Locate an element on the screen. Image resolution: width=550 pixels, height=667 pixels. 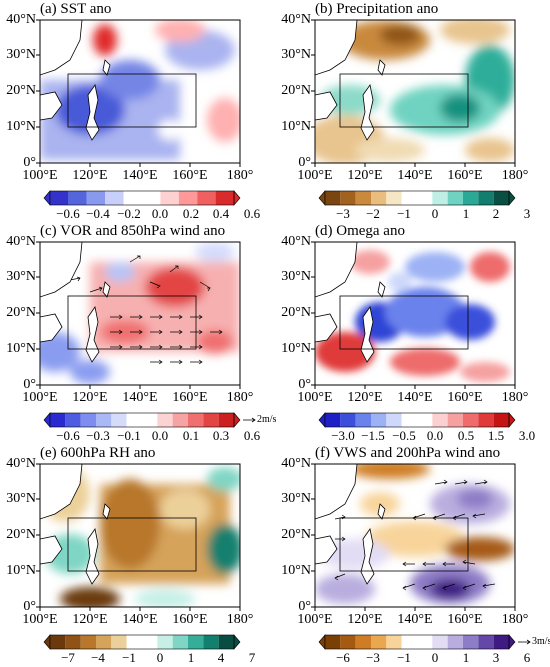
colorbar-a is located at coordinates (142, 198).